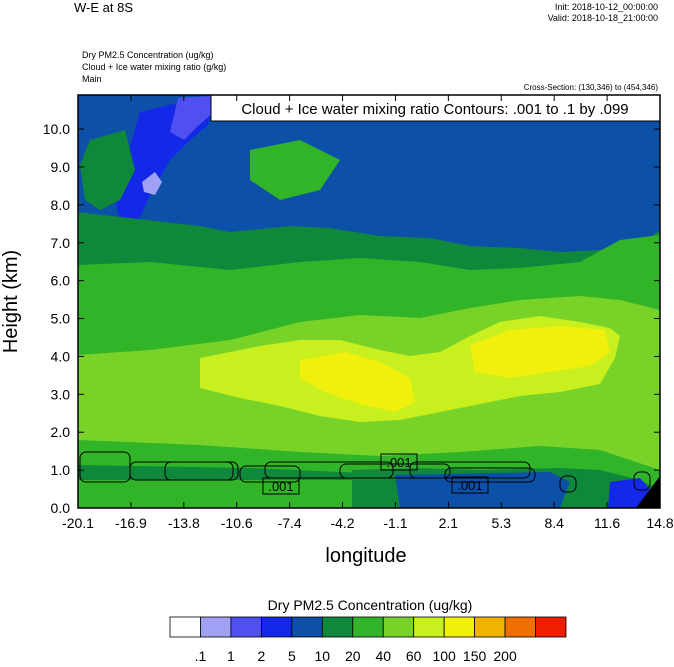  I want to click on x-tick-label-2: -13.8, so click(184, 523).